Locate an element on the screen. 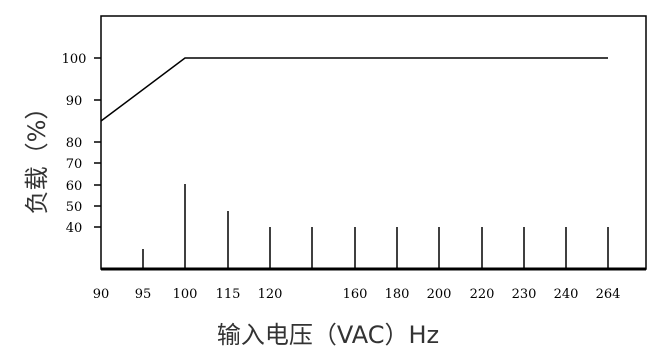  x-tick-label-200: 200 is located at coordinates (439, 294).